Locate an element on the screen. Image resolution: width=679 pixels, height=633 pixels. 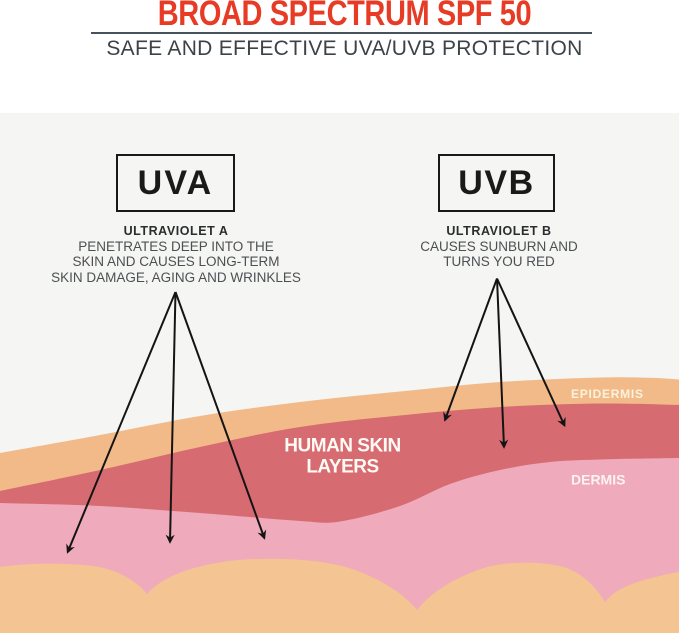
svg-text: LAYERS is located at coordinates (342, 467).